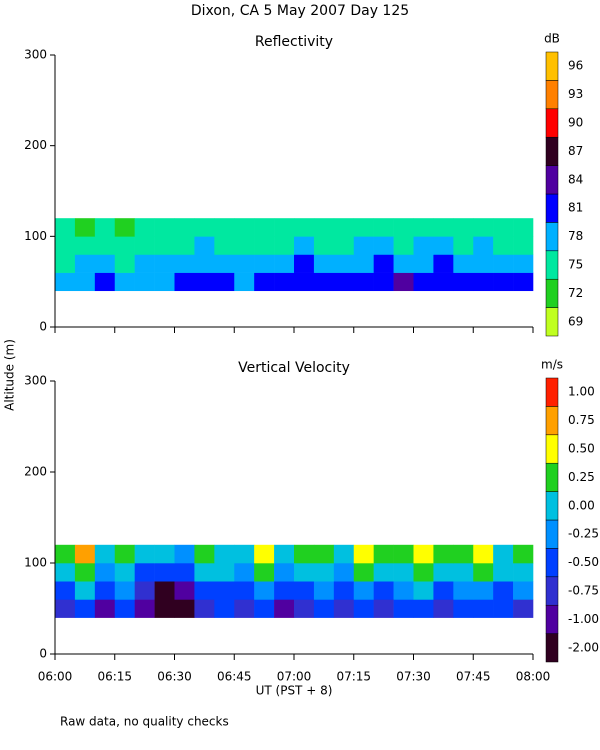 This screenshot has height=750, width=600. Describe the element at coordinates (575, 123) in the screenshot. I see `colorbar-label: 90` at that location.